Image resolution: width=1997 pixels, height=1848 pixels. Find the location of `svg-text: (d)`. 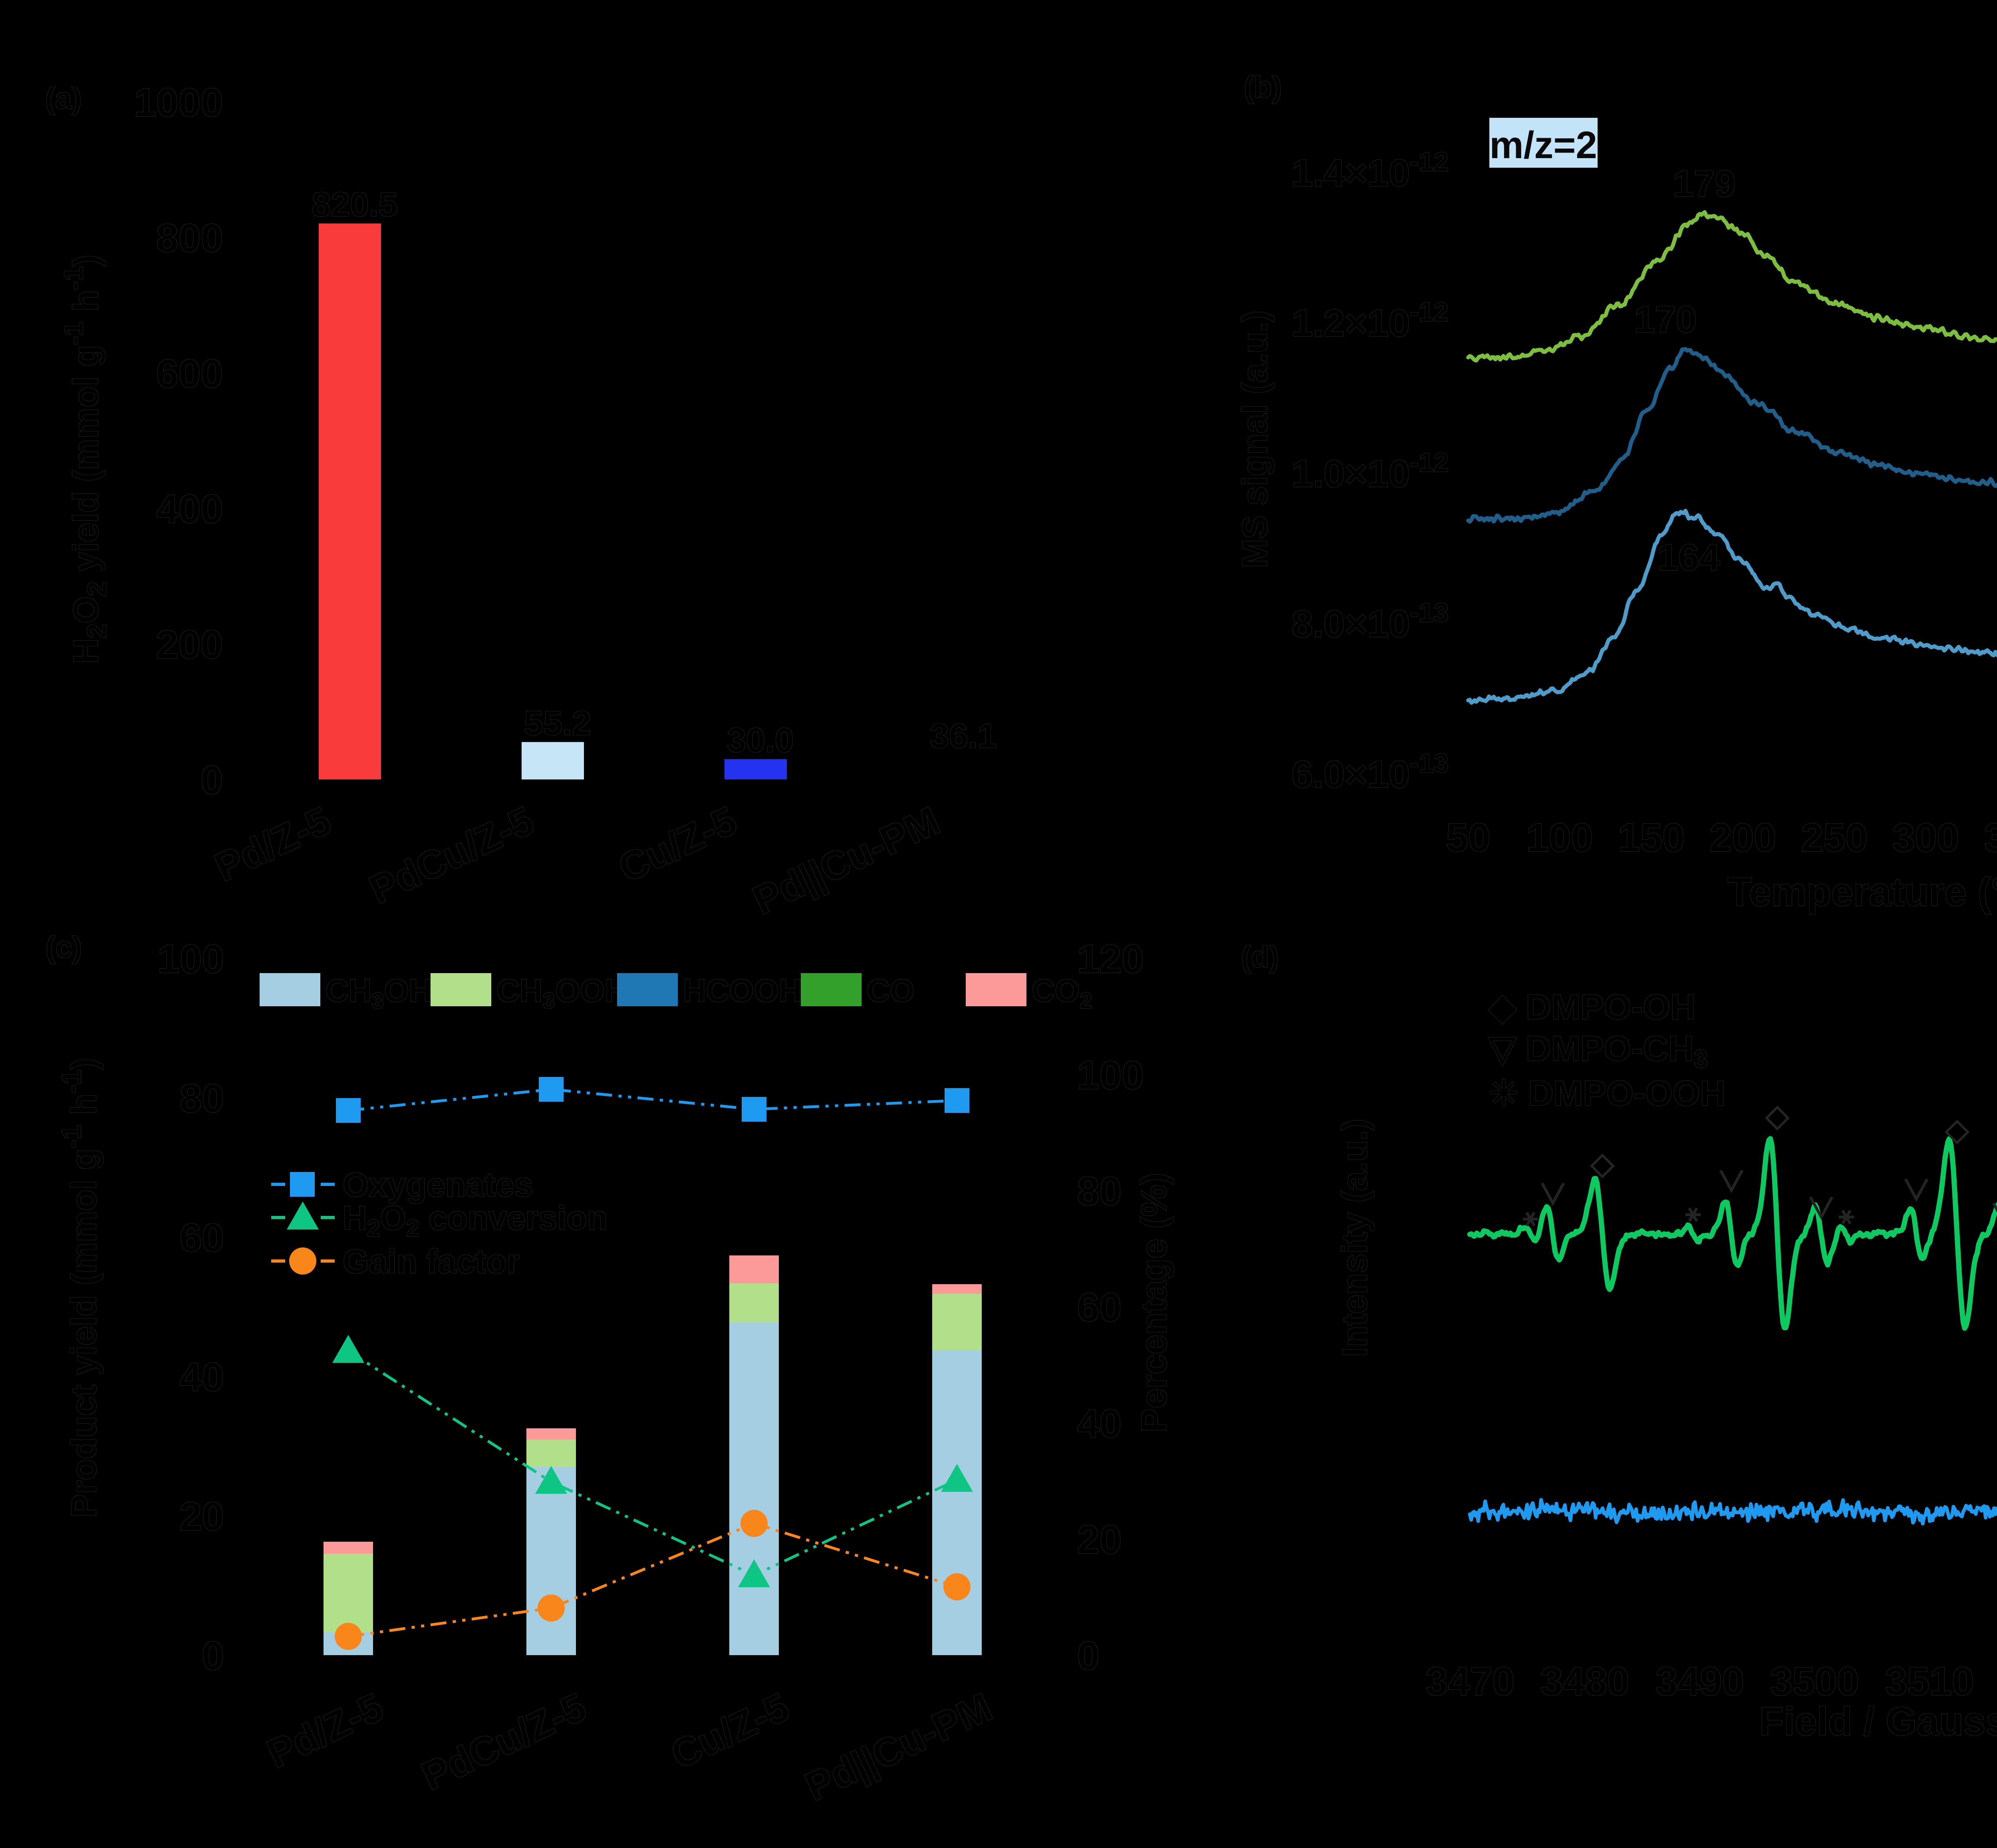

svg-text: (d) is located at coordinates (1260, 957).